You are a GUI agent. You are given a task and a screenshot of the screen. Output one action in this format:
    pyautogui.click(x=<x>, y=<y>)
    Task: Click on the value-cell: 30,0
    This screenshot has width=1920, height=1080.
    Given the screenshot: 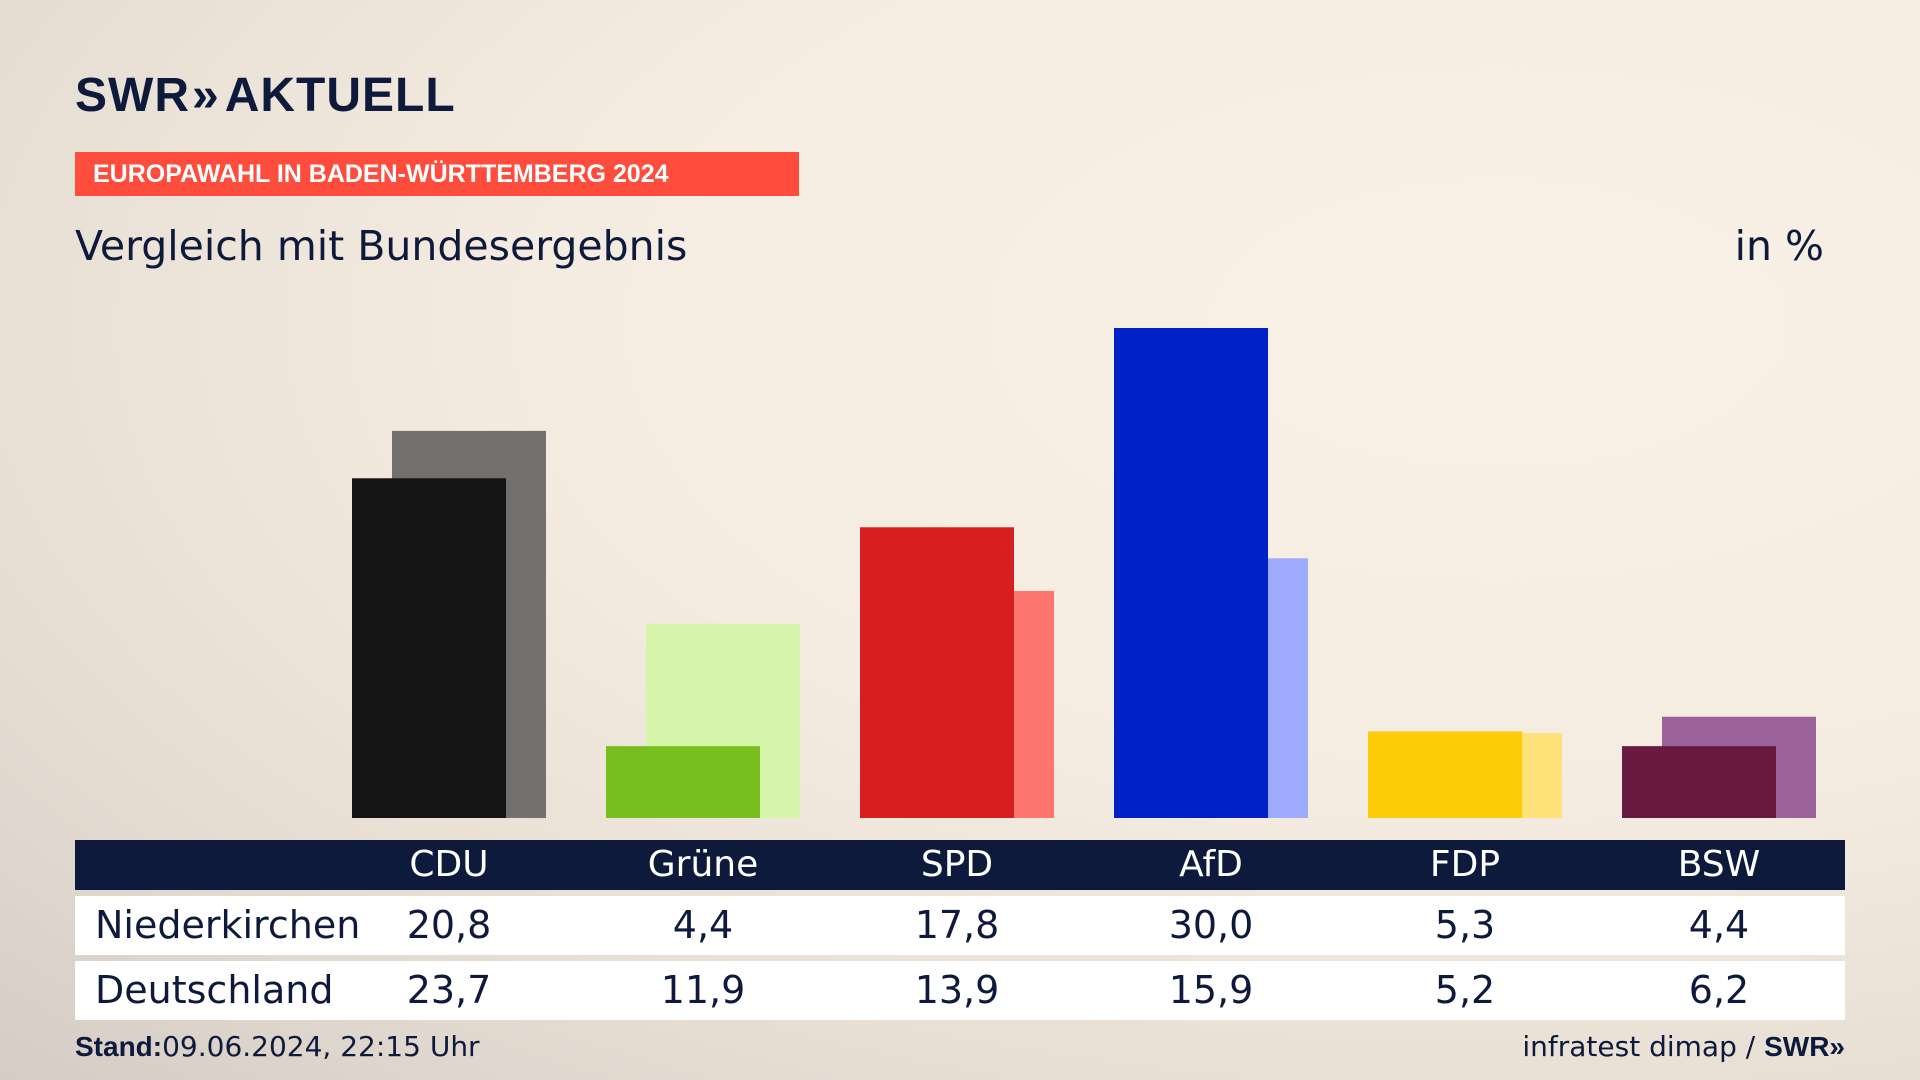 What is the action you would take?
    pyautogui.click(x=1211, y=925)
    